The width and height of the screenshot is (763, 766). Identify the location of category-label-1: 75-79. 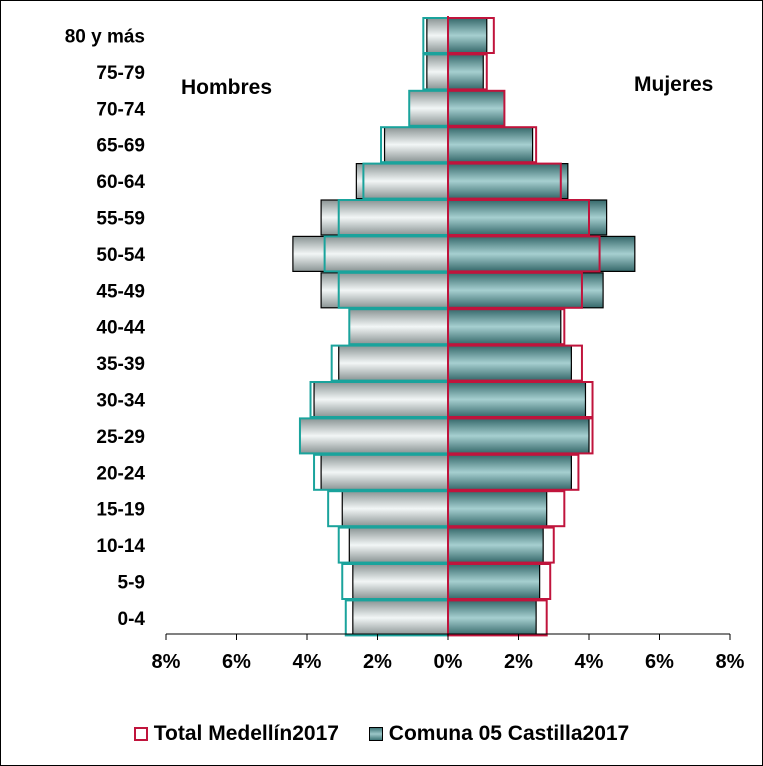
(120, 73).